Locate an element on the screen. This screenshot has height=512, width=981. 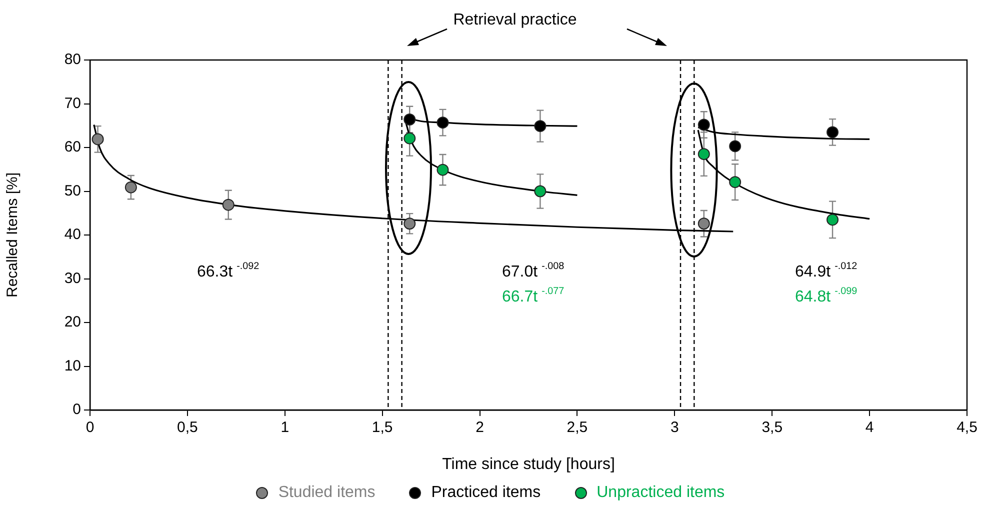
y-tick-label: 20 is located at coordinates (72, 322).